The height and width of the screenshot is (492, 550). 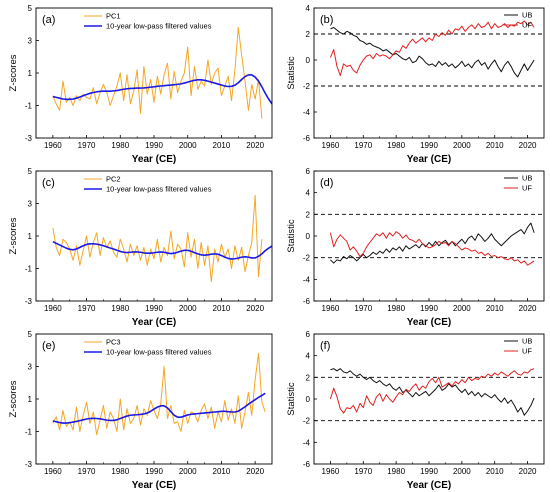 What do you see at coordinates (48, 20) in the screenshot?
I see `panel-label: (a)` at bounding box center [48, 20].